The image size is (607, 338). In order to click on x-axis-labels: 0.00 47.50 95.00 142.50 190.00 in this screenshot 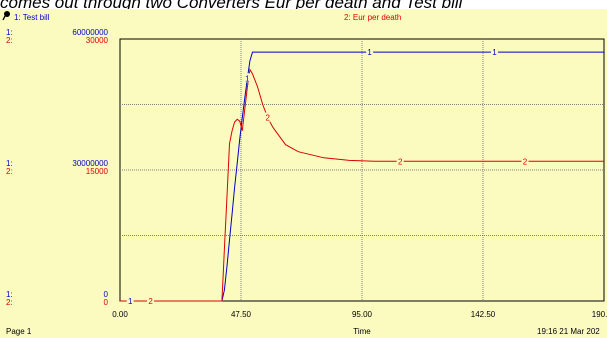, I will do `click(359, 314)`.